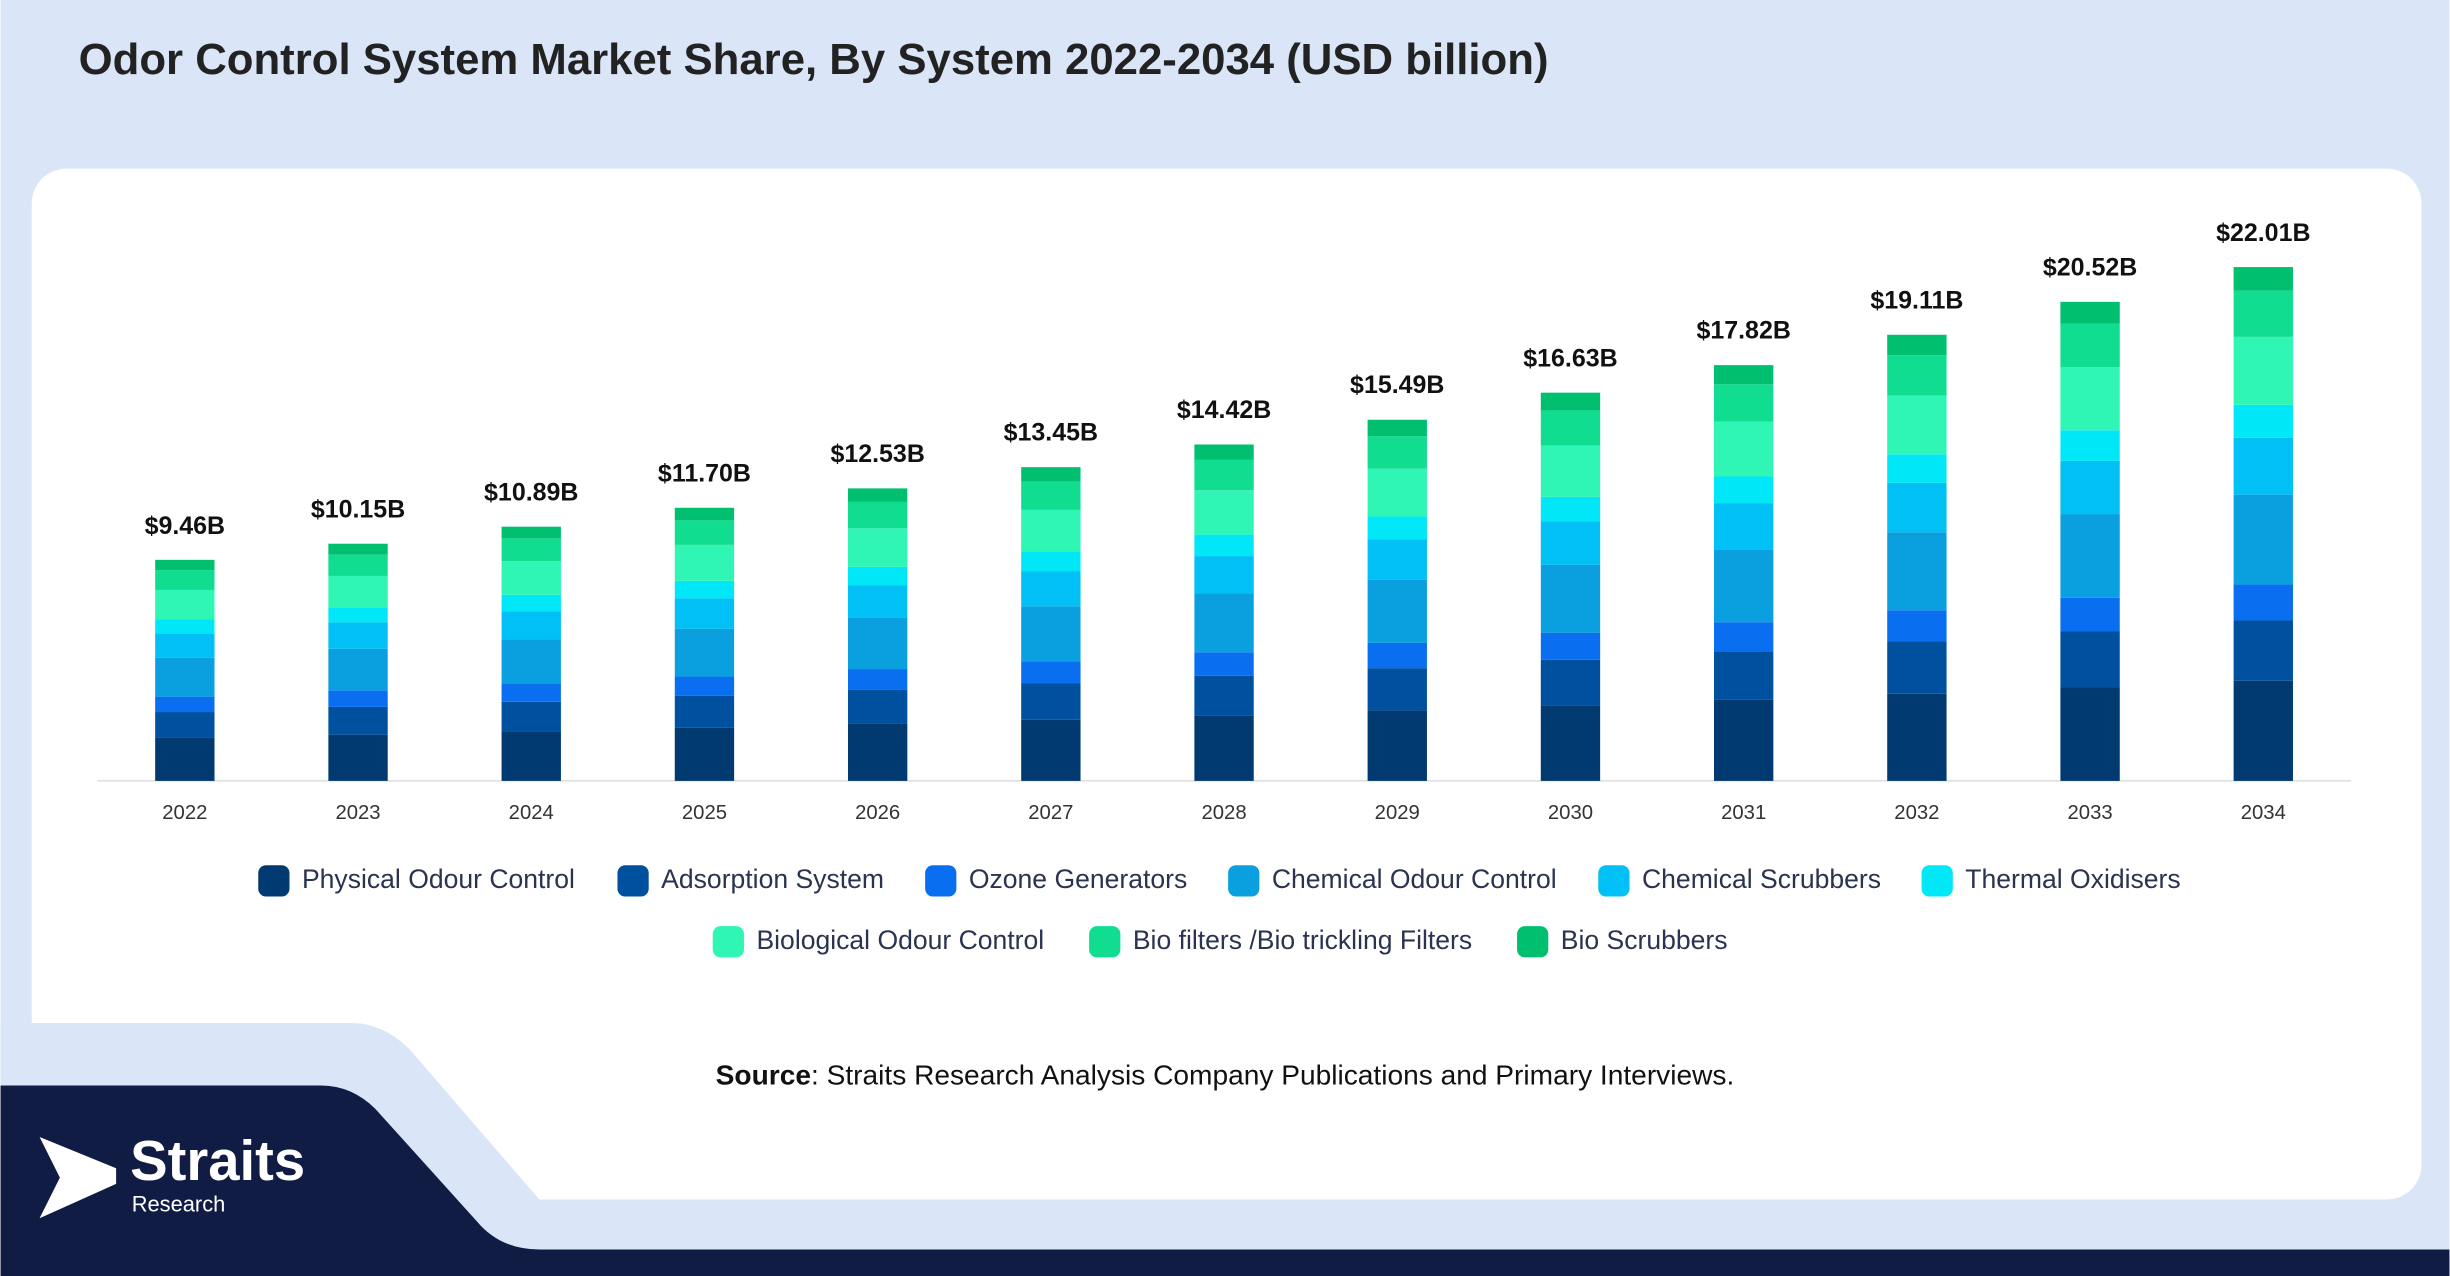 This screenshot has width=2450, height=1276. I want to click on x-tick-label: 2028, so click(1223, 813).